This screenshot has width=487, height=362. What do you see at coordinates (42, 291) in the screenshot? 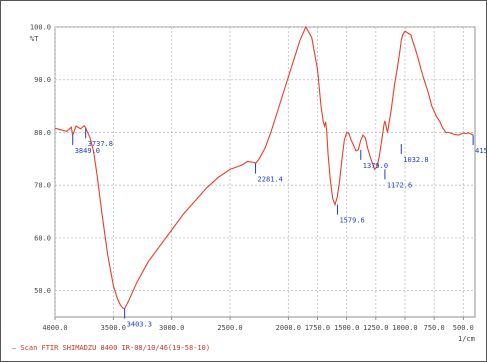
I see `y-tick-label: 50.0` at bounding box center [42, 291].